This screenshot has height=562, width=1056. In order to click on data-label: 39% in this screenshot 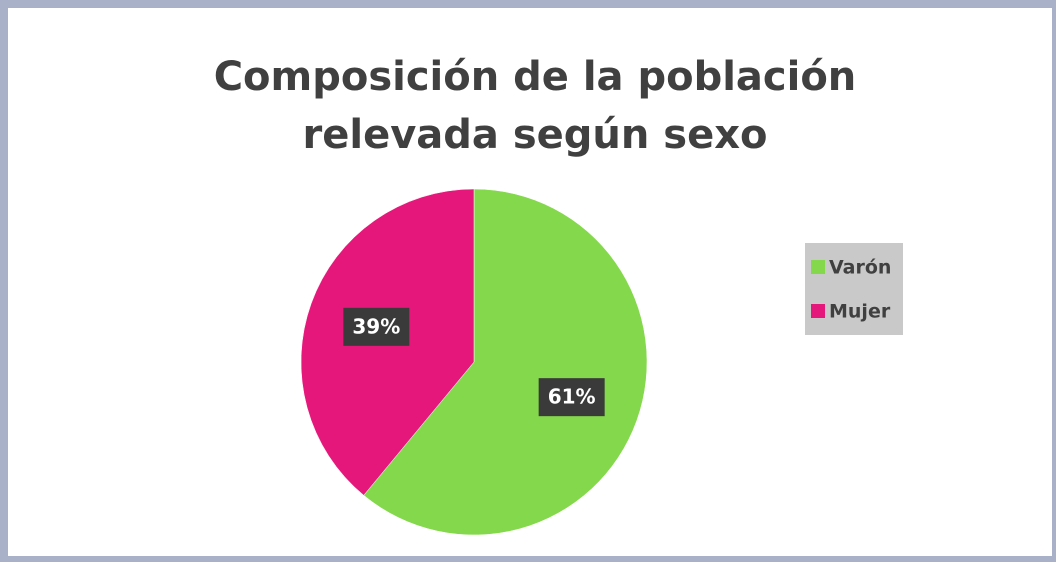, I will do `click(376, 326)`.